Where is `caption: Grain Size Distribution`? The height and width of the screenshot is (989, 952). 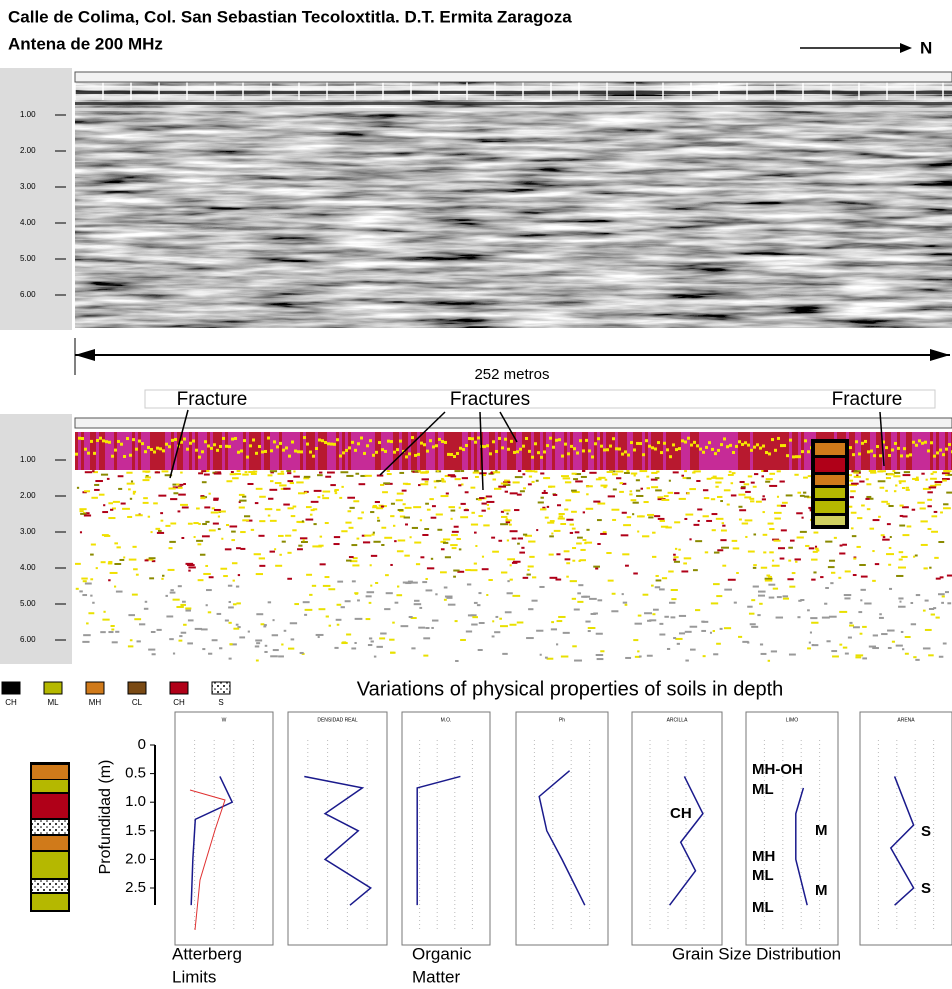 caption: Grain Size Distribution is located at coordinates (756, 953).